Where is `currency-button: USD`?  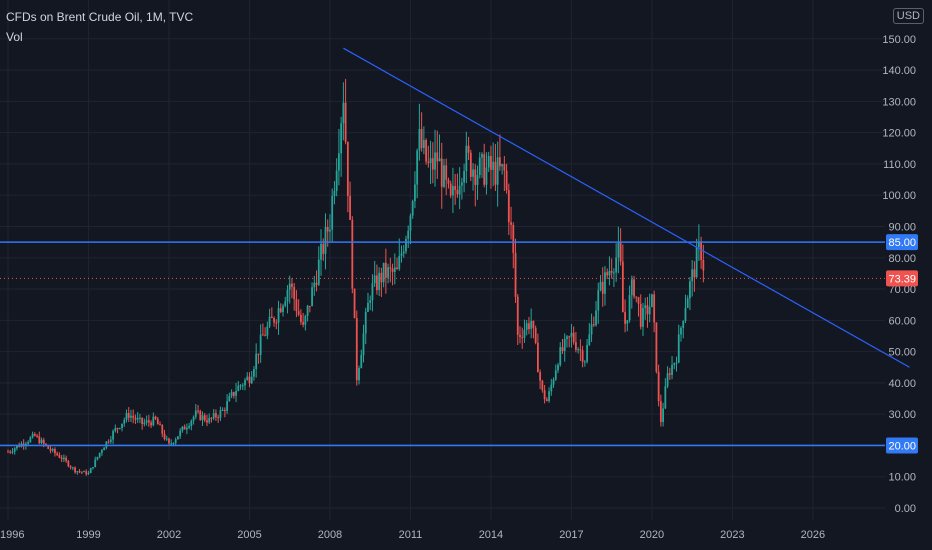 currency-button: USD is located at coordinates (908, 16).